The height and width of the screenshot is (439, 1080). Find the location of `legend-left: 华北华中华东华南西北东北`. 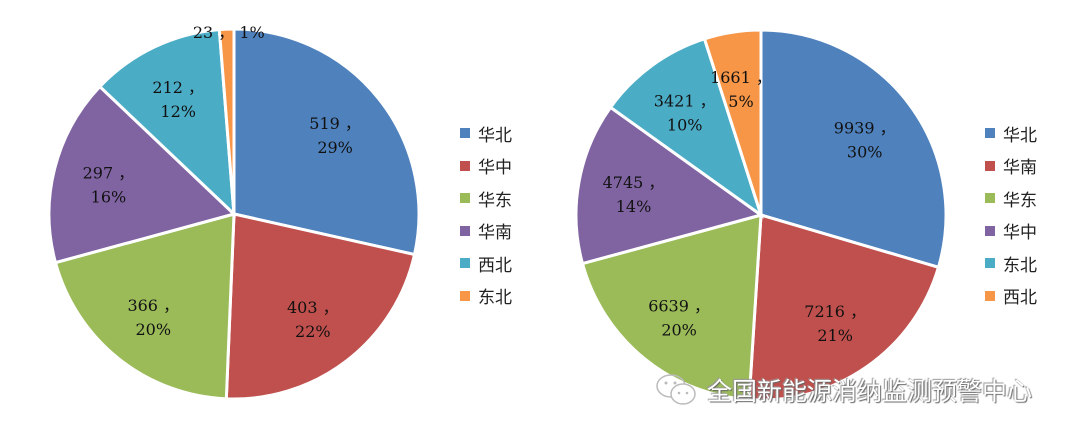

legend-left: 华北华中华东华南西北东北 is located at coordinates (486, 214).